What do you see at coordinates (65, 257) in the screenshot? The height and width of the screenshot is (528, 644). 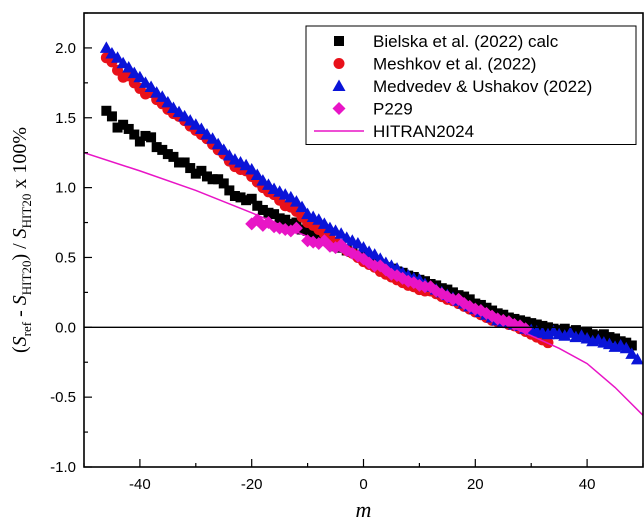 I see `y-tick-label: 0.5` at bounding box center [65, 257].